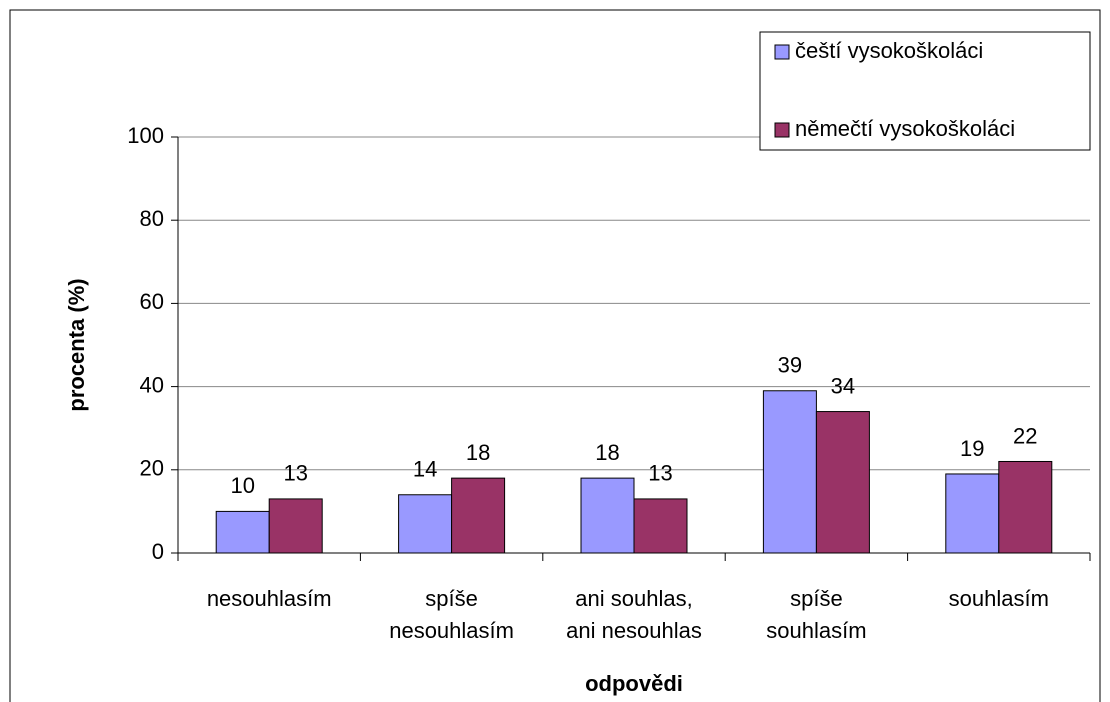 The height and width of the screenshot is (702, 1110). What do you see at coordinates (972, 448) in the screenshot?
I see `data-label: 19` at bounding box center [972, 448].